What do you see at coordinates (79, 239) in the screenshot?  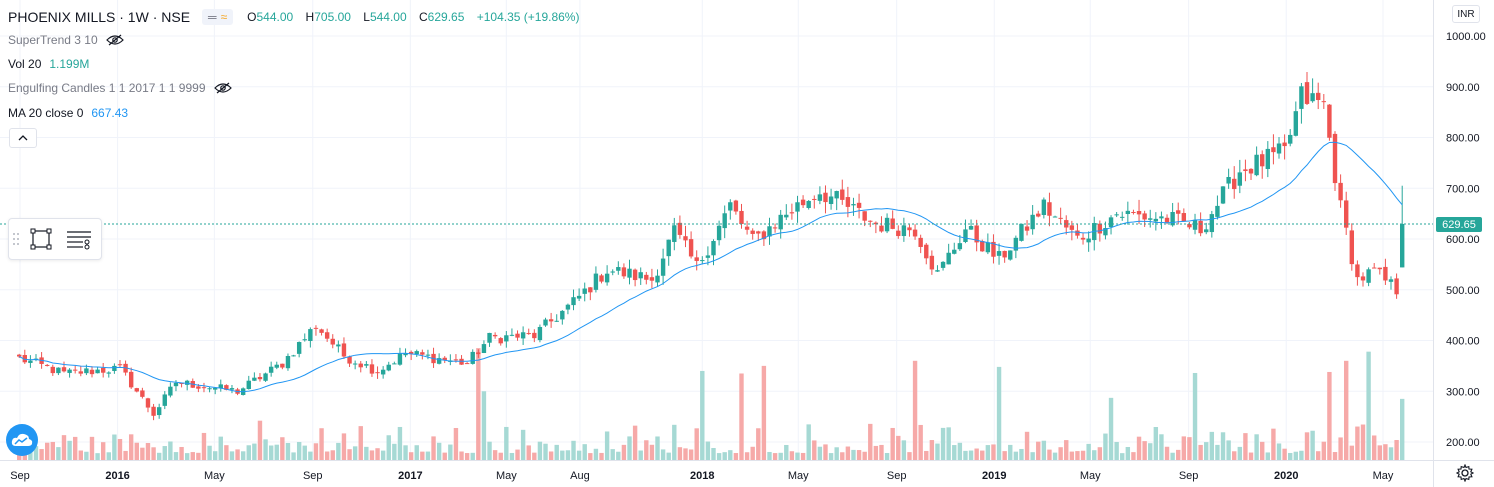 I see `object-tree-button` at bounding box center [79, 239].